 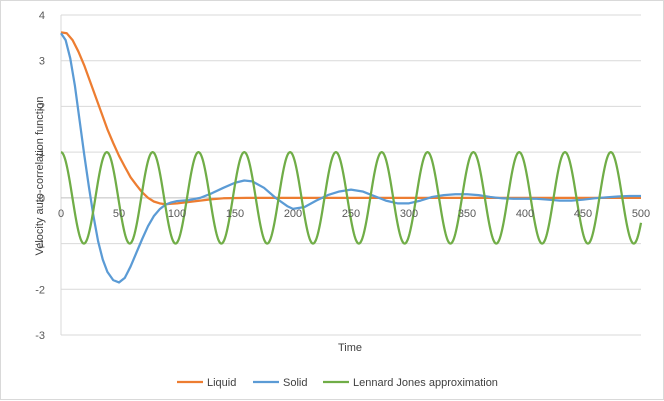 I want to click on x-tick-label: 400, so click(x=525, y=214).